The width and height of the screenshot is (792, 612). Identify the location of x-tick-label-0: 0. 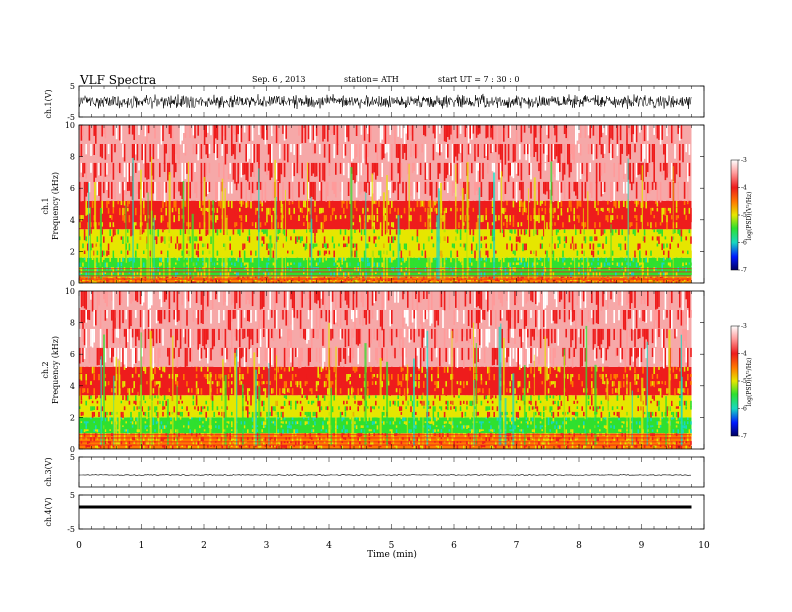
(79, 546).